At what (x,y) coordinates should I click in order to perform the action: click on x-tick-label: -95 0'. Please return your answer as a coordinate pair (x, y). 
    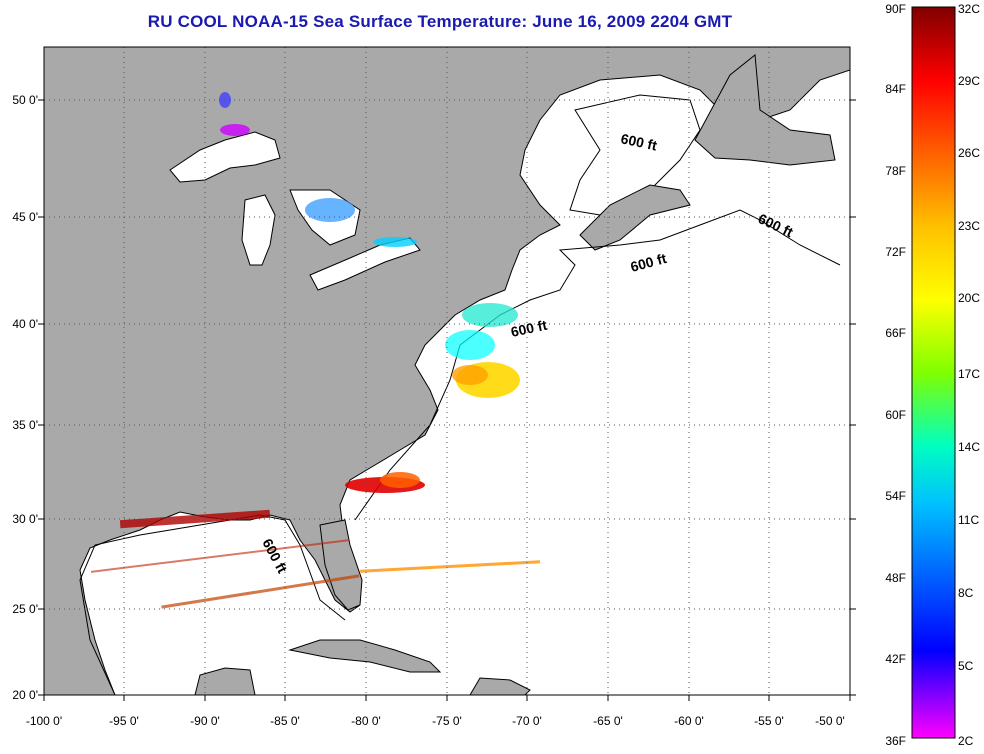
    Looking at the image, I should click on (124, 721).